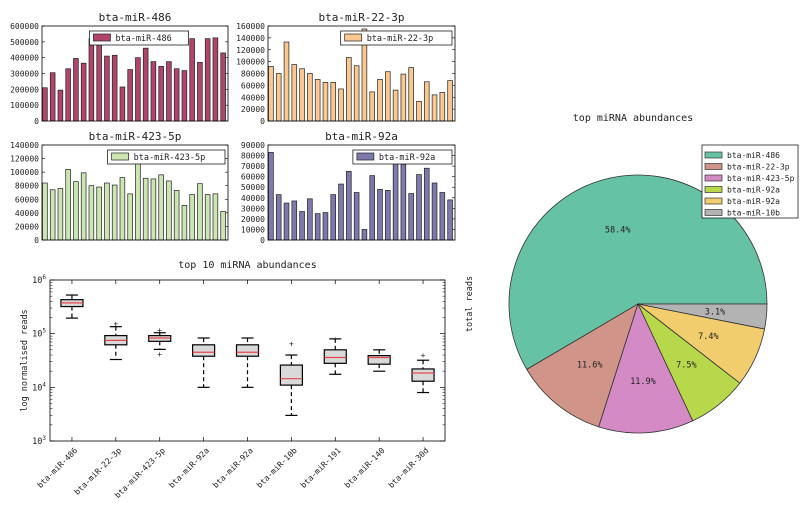  Describe the element at coordinates (135, 17) in the screenshot. I see `chart-title: bta-miR-486` at that location.